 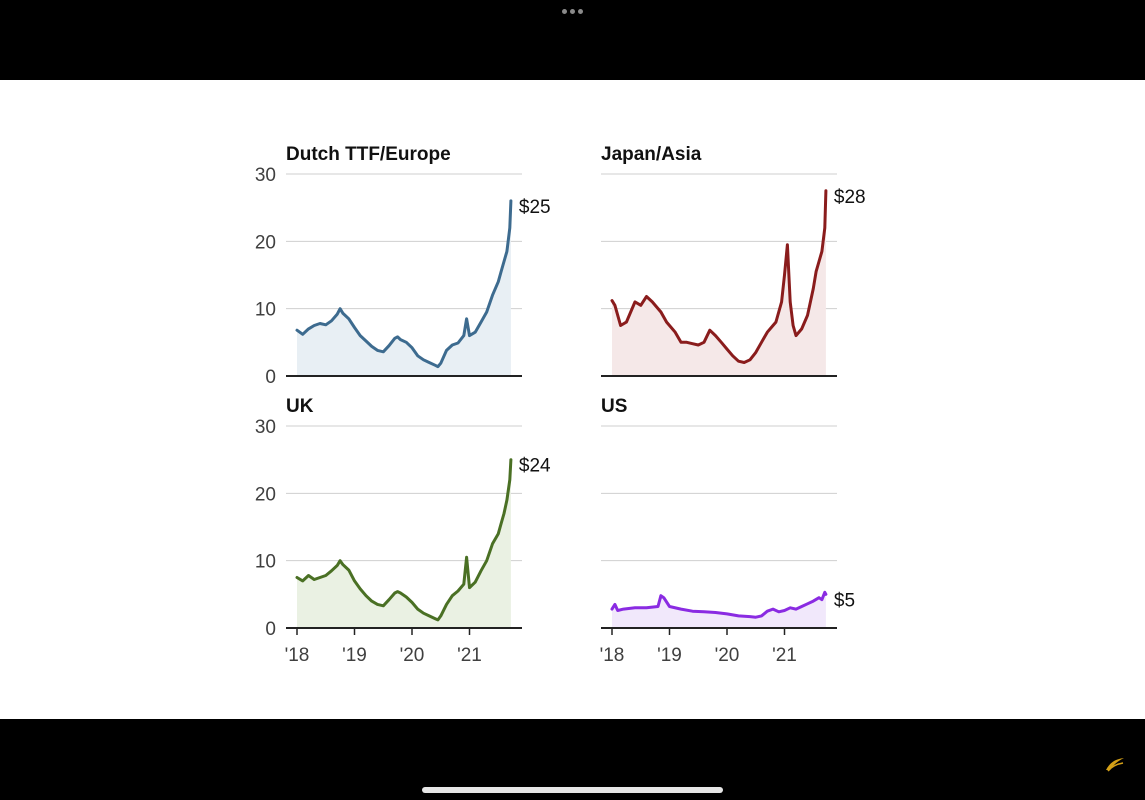 What do you see at coordinates (1115, 765) in the screenshot?
I see `app-logo-icon` at bounding box center [1115, 765].